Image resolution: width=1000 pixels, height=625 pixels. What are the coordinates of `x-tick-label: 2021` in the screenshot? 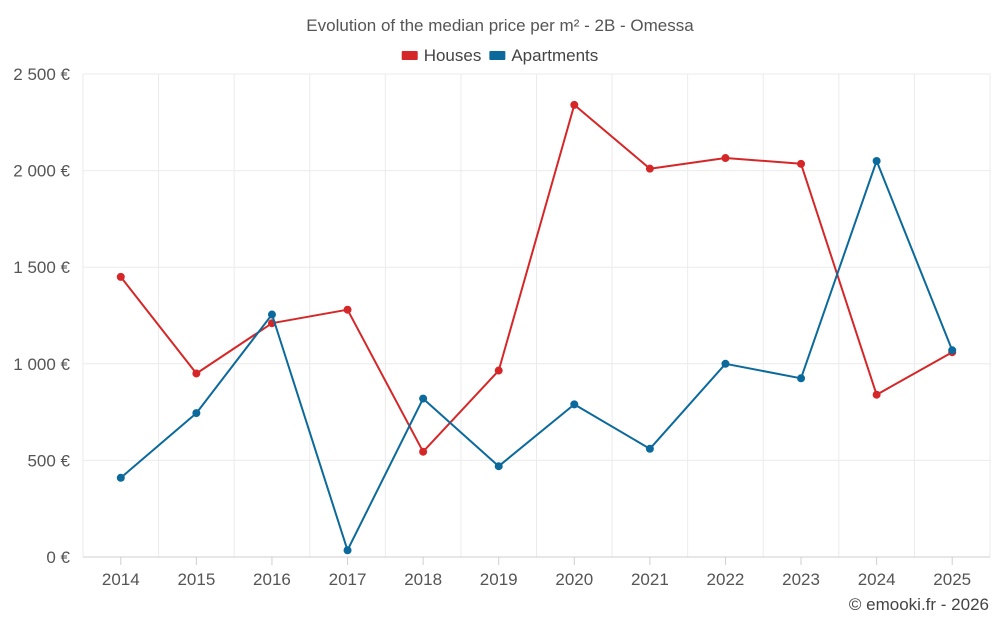 It's located at (650, 579).